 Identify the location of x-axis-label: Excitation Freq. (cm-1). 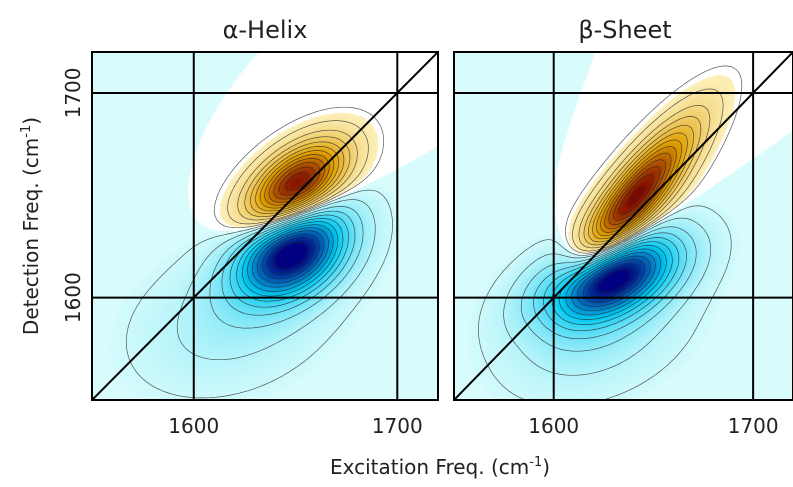
(440, 467).